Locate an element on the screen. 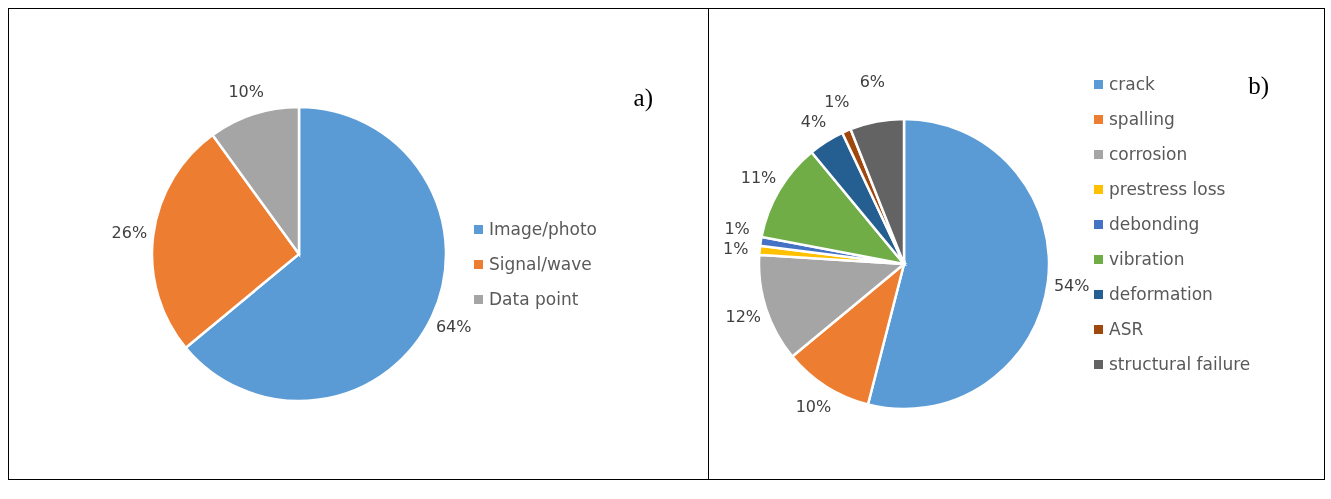 The width and height of the screenshot is (1331, 499). legend-label: vibration is located at coordinates (1147, 259).